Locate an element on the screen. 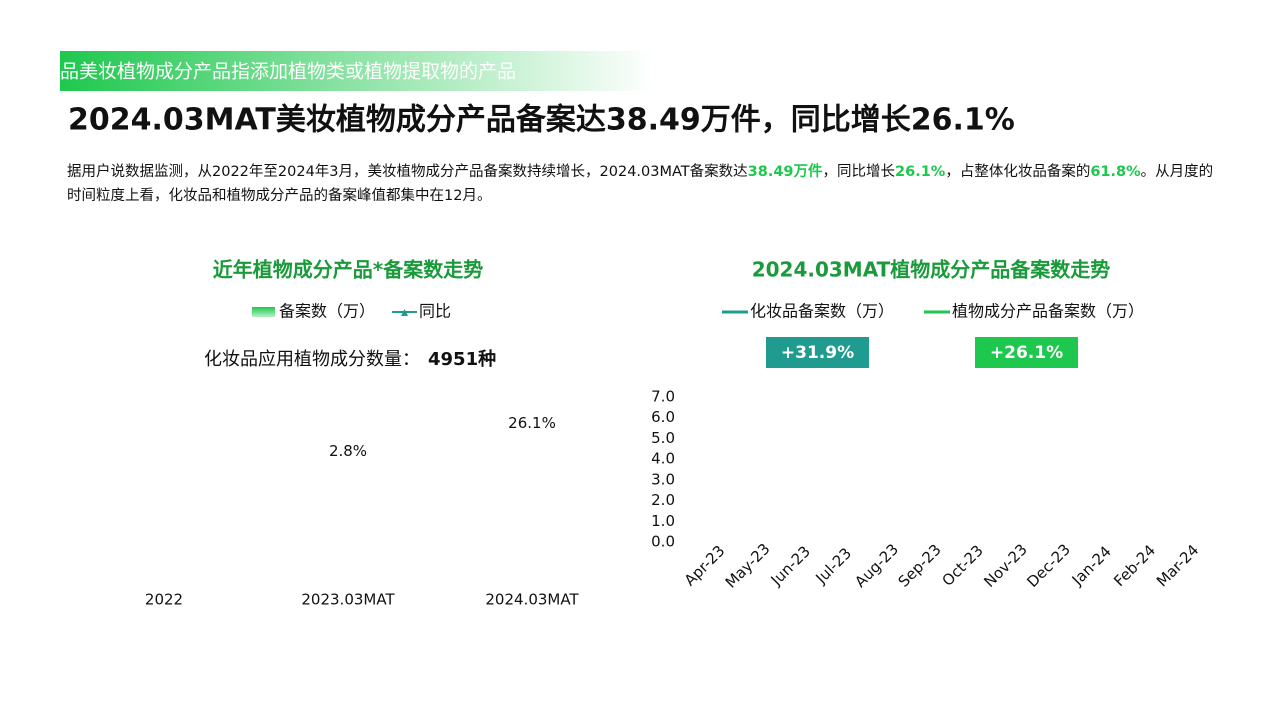 This screenshot has height=720, width=1280. data-label: 26.1% is located at coordinates (532, 423).